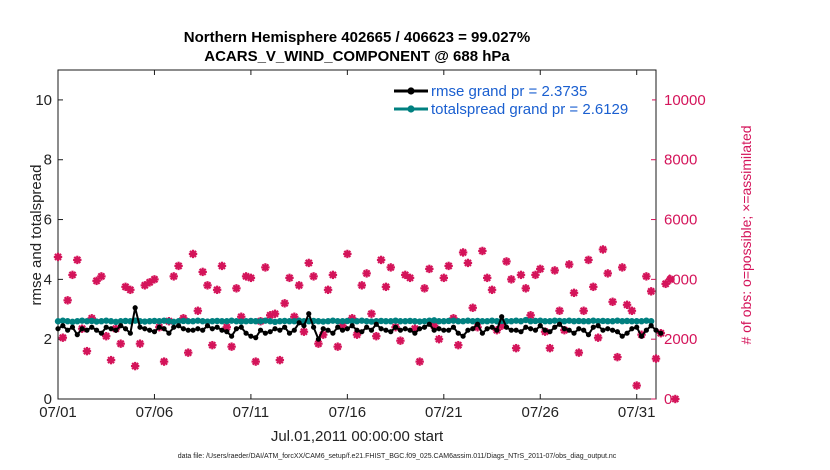 This screenshot has width=830, height=470. I want to click on right-y-tick-label: 0, so click(668, 399).